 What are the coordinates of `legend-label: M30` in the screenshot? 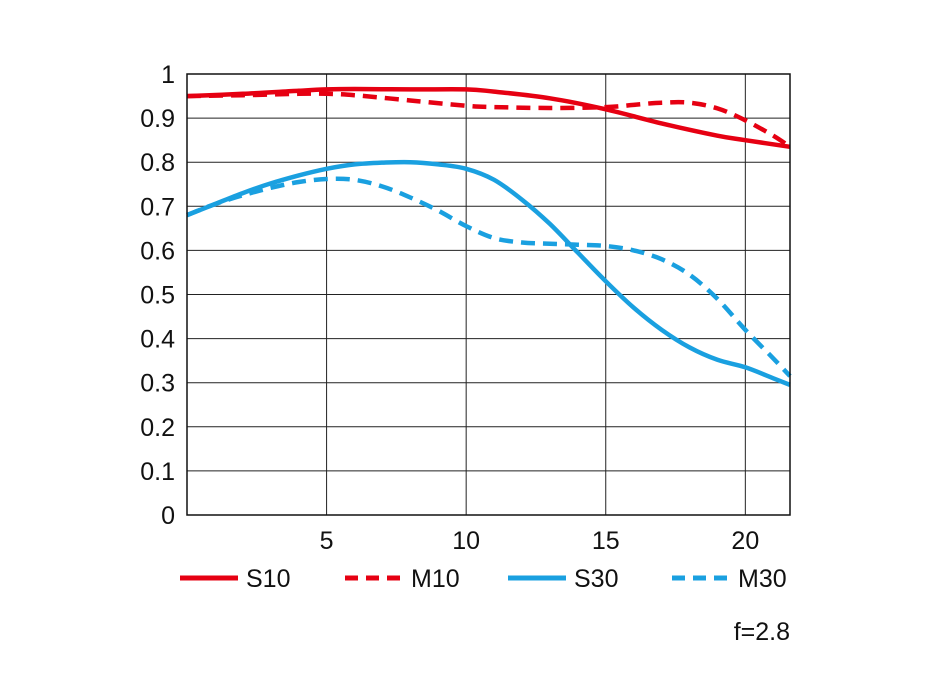 It's located at (762, 579).